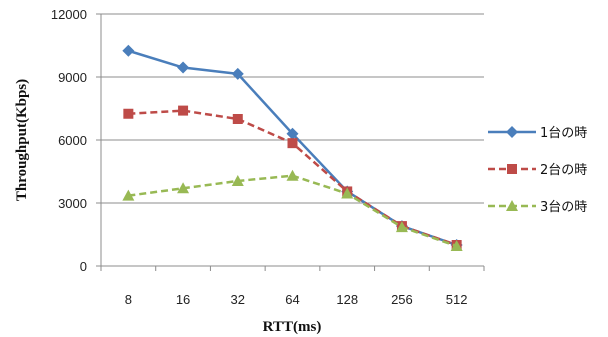 The image size is (608, 337). I want to click on legend-label: 1台の時, so click(563, 133).